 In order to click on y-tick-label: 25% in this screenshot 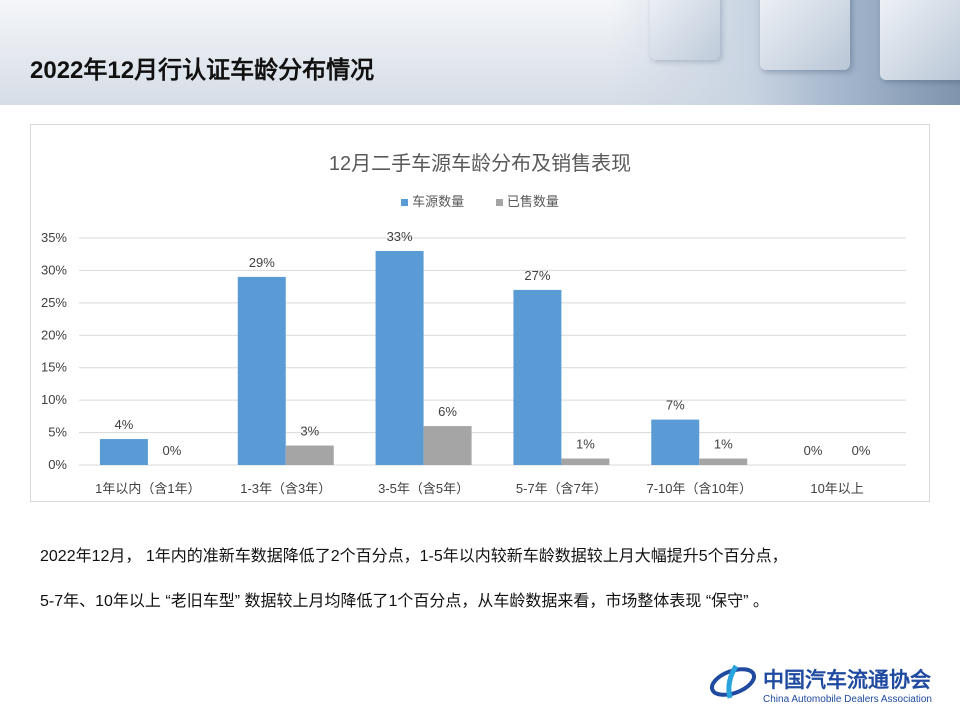, I will do `click(54, 302)`.